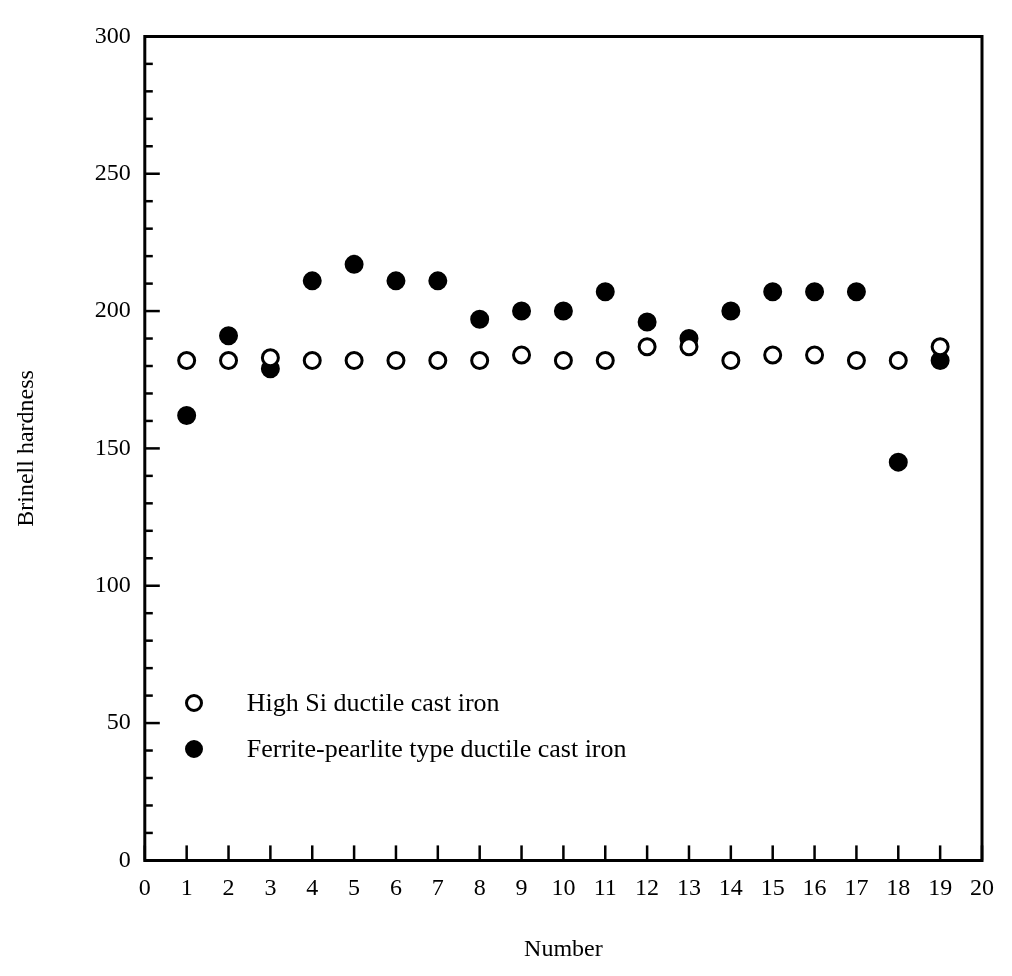 The width and height of the screenshot is (1012, 976). Describe the element at coordinates (436, 749) in the screenshot. I see `legend-label: Ferrite-pearlite type ductile cast iron` at that location.